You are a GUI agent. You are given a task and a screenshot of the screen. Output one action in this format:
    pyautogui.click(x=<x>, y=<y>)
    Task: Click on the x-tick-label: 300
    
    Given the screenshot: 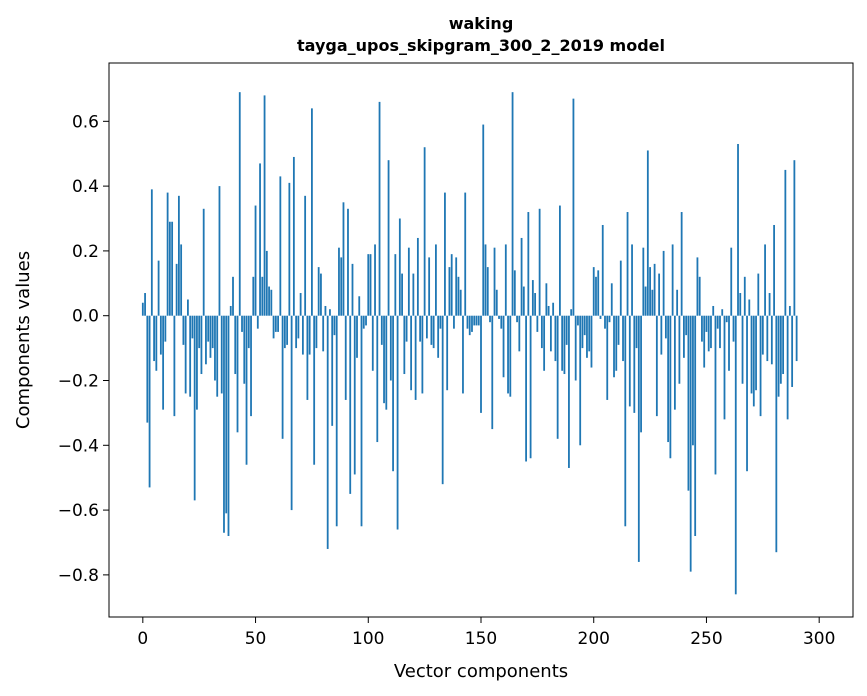 What is the action you would take?
    pyautogui.click(x=819, y=639)
    